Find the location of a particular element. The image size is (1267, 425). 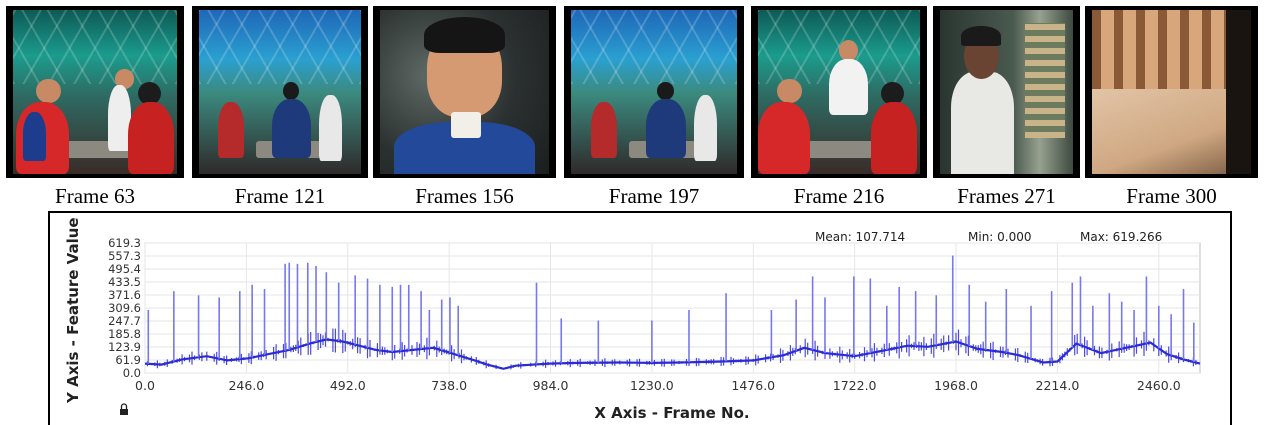

y-tick-label: 433.5 is located at coordinates (124, 282).